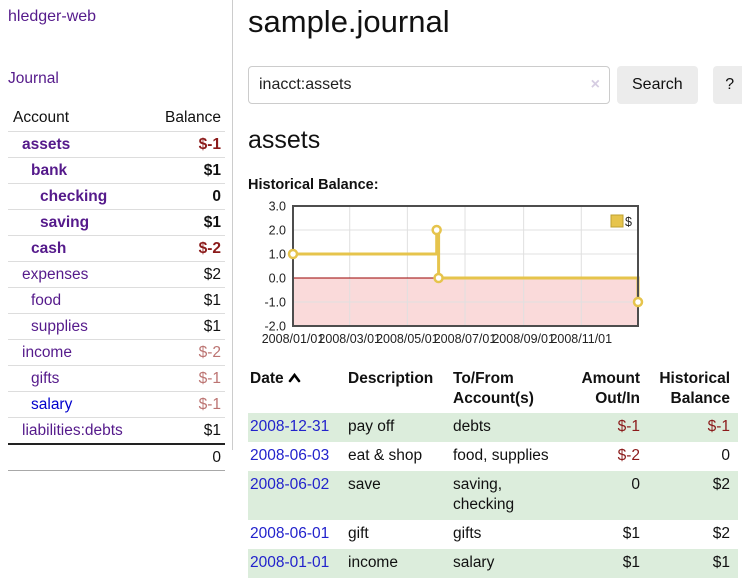 The height and width of the screenshot is (582, 742). What do you see at coordinates (635, 484) in the screenshot?
I see `transaction-amount: 0` at bounding box center [635, 484].